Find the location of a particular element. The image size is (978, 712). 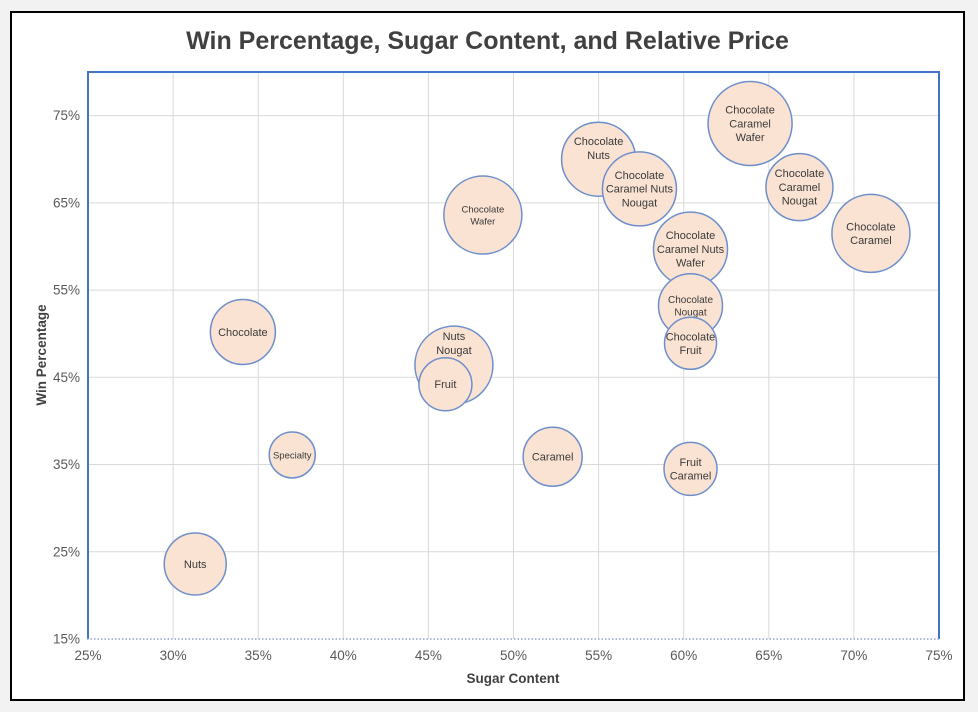

x-tick-label: 40% is located at coordinates (343, 655).